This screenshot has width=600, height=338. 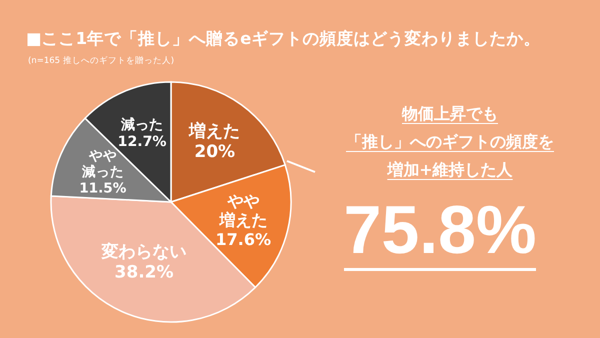 What do you see at coordinates (101, 61) in the screenshot?
I see `chart-subtitle: (n=165 推しへのギフトを贈った人)` at bounding box center [101, 61].